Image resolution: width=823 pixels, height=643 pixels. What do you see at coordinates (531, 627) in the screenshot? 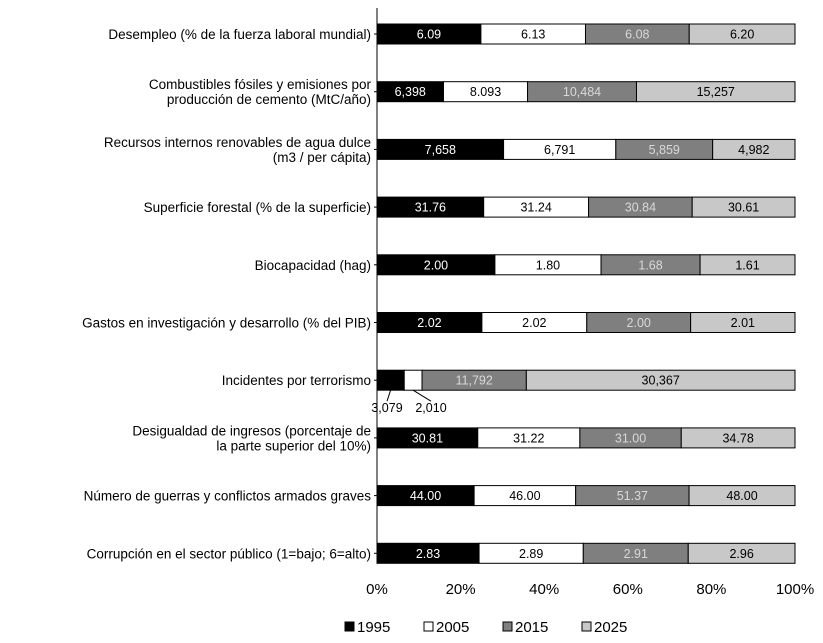
I see `legend-label: 2015` at bounding box center [531, 627].